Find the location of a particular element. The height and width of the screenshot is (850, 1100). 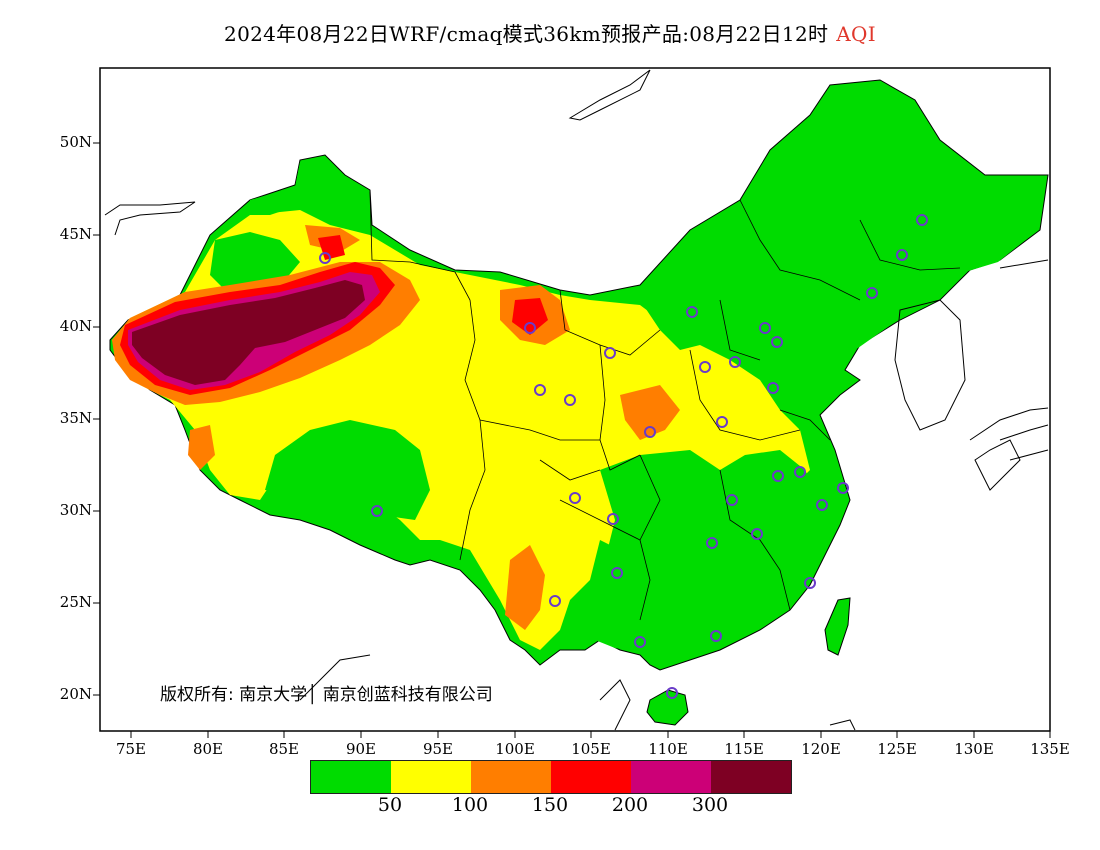

lat-label: 50N is located at coordinates (75, 142).